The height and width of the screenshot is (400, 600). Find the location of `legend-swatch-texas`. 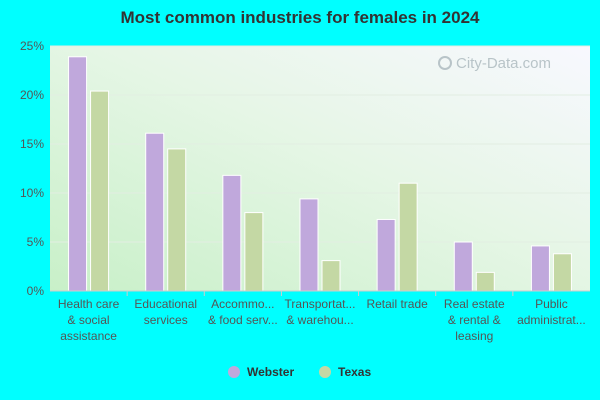

legend-swatch-texas is located at coordinates (325, 372).